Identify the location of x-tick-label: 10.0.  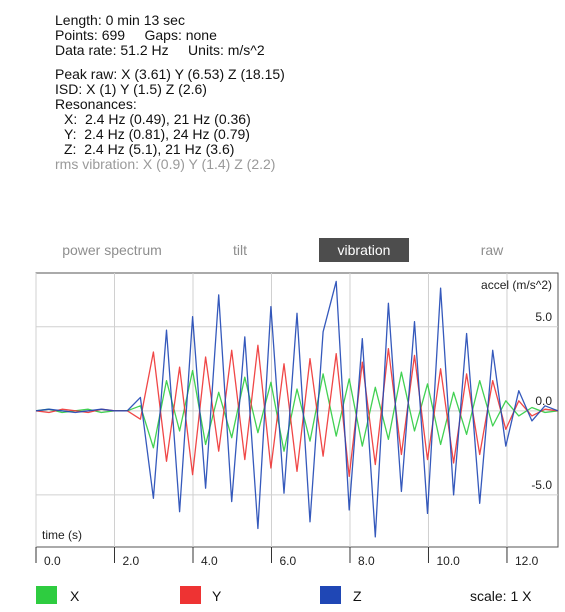
(448, 561).